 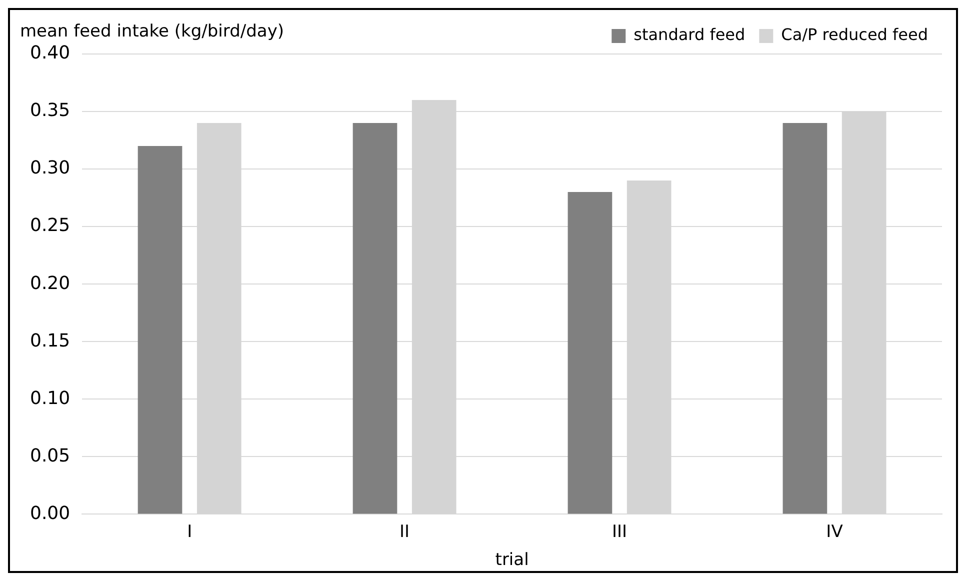 What do you see at coordinates (620, 532) in the screenshot?
I see `x-tick-label: III` at bounding box center [620, 532].